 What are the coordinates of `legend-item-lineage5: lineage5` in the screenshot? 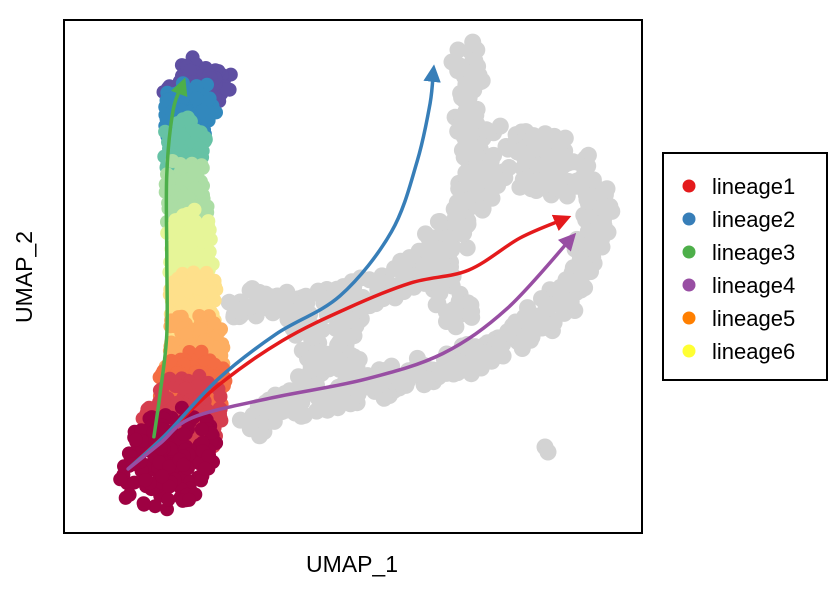 It's located at (738, 318).